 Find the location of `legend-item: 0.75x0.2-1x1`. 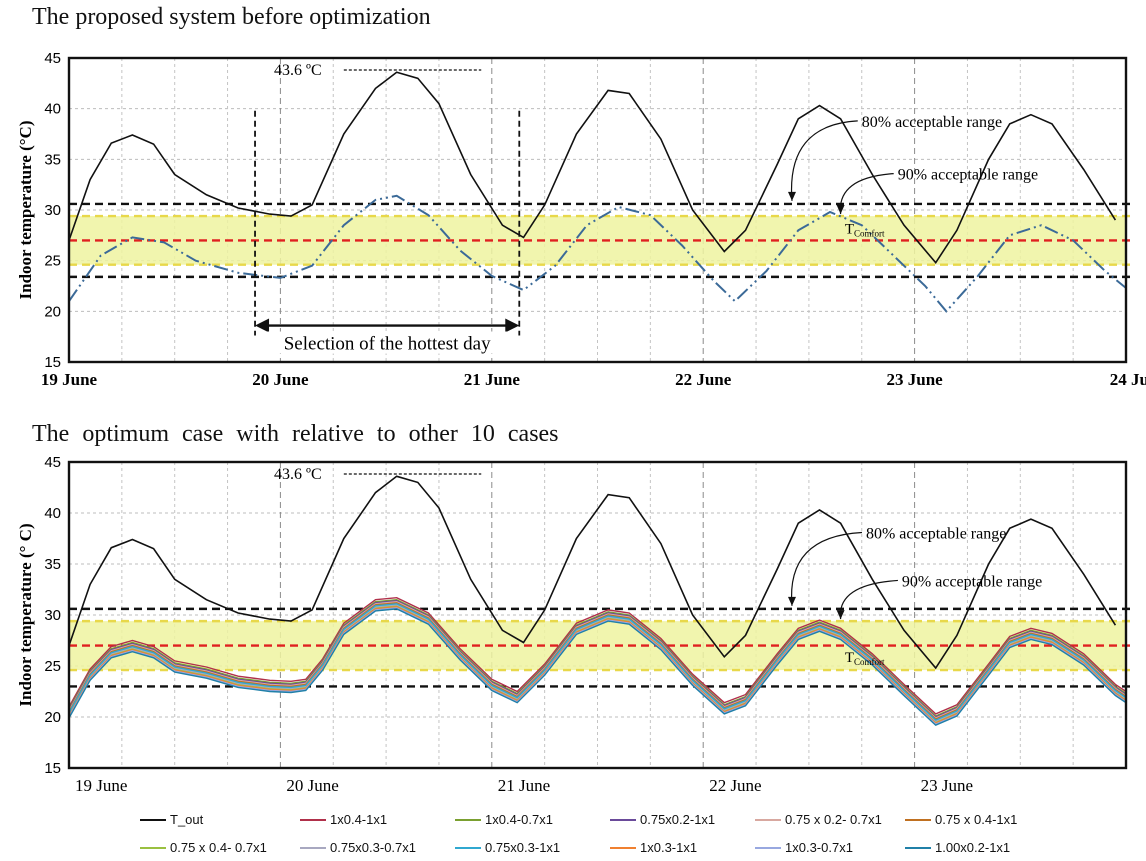

legend-item: 0.75x0.2-1x1 is located at coordinates (662, 819).